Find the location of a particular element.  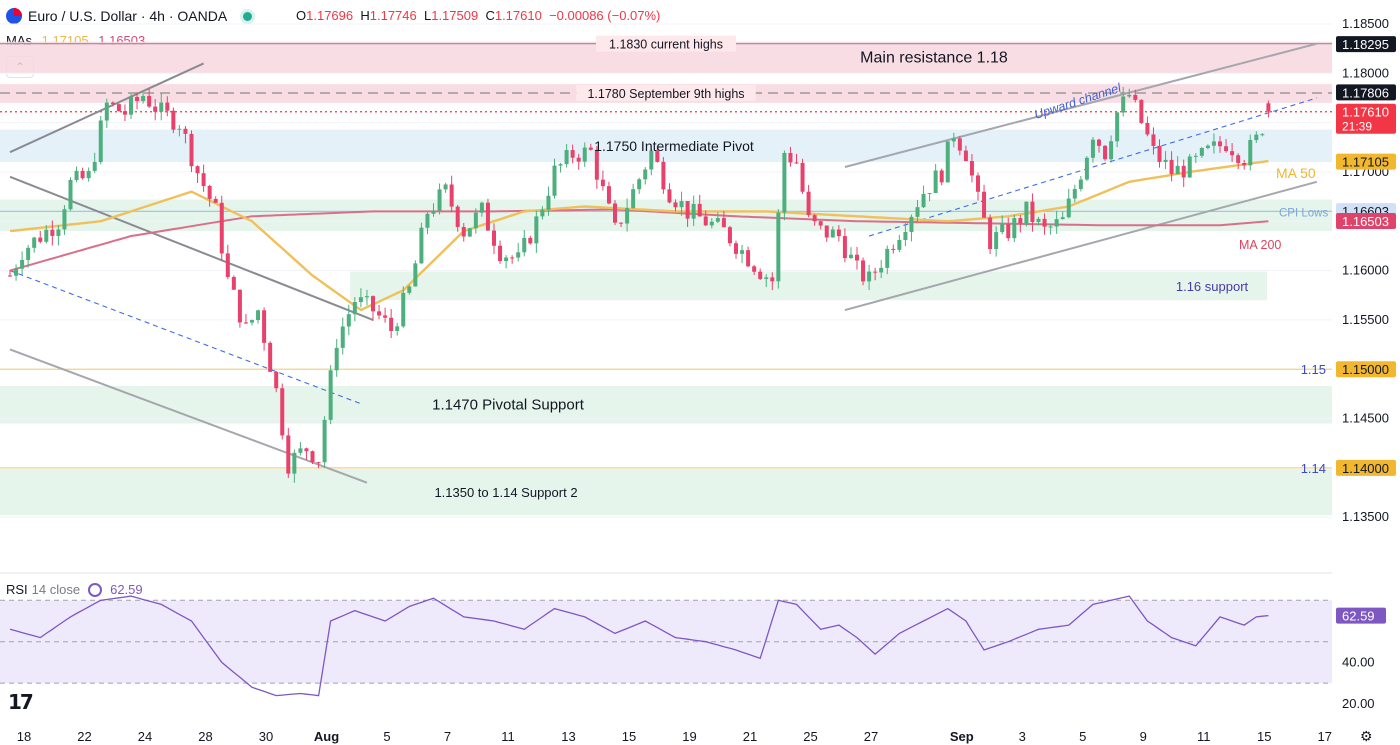

rsi-value: 62.59 is located at coordinates (126, 589).